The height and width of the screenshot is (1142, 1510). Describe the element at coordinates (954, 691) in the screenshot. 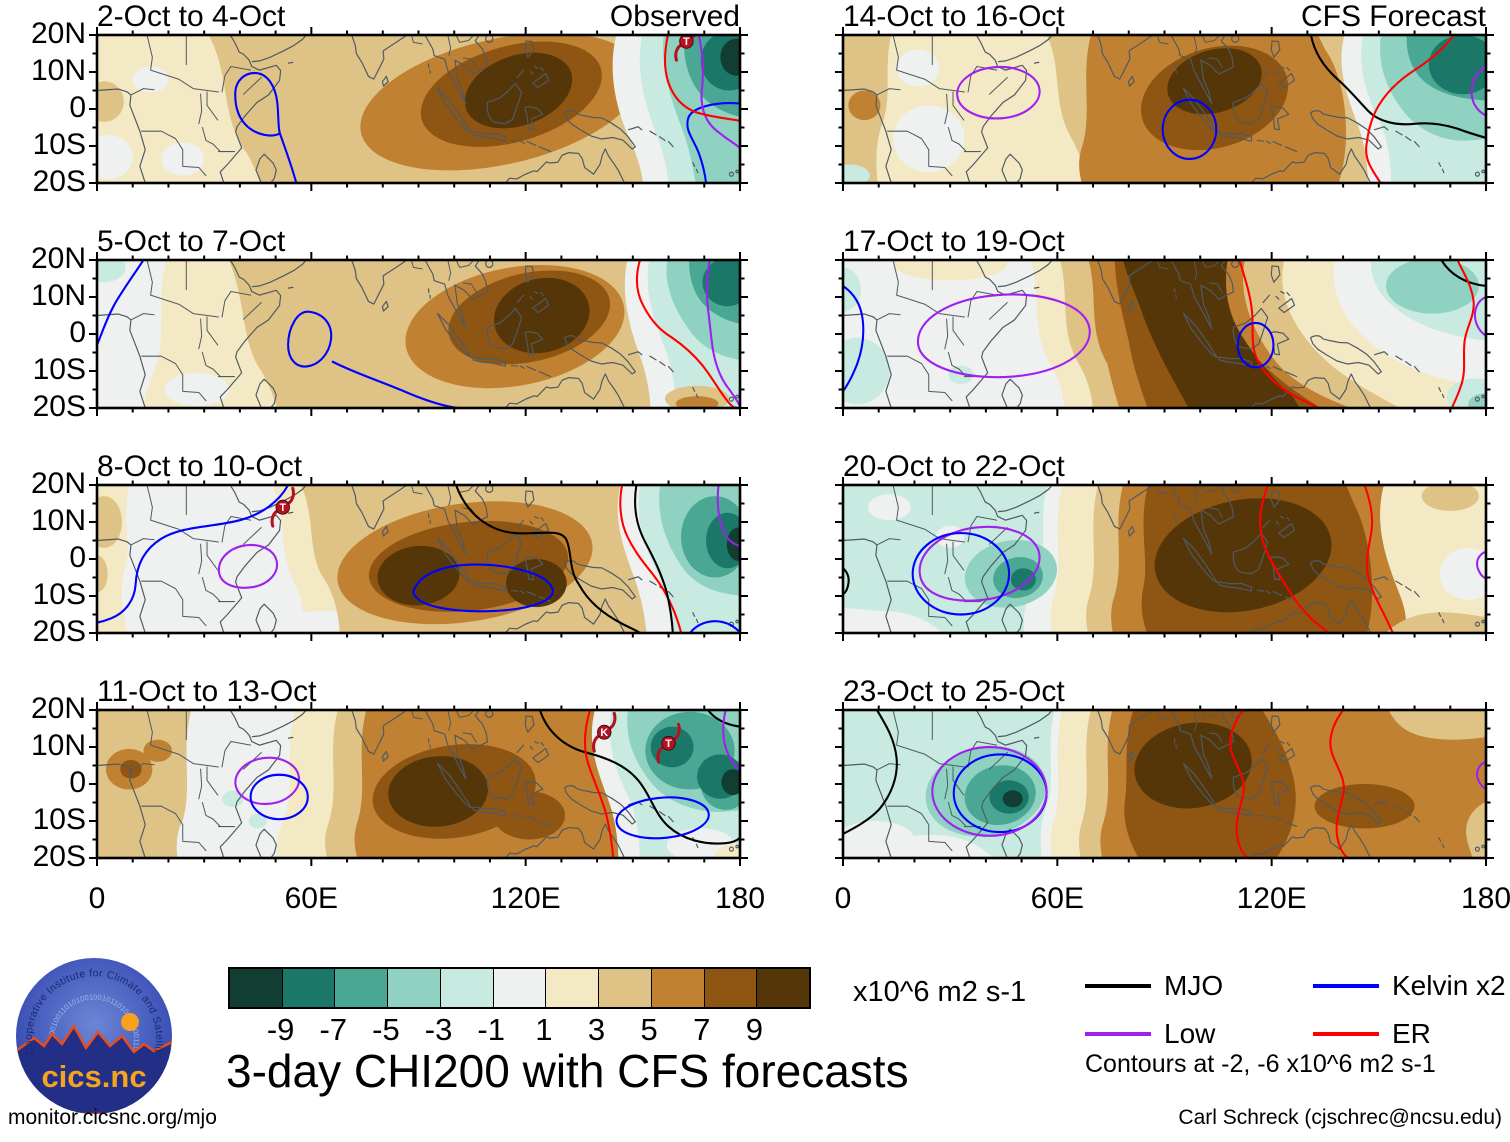

I see `panel-date-range: 23-Oct to 25-Oct` at that location.